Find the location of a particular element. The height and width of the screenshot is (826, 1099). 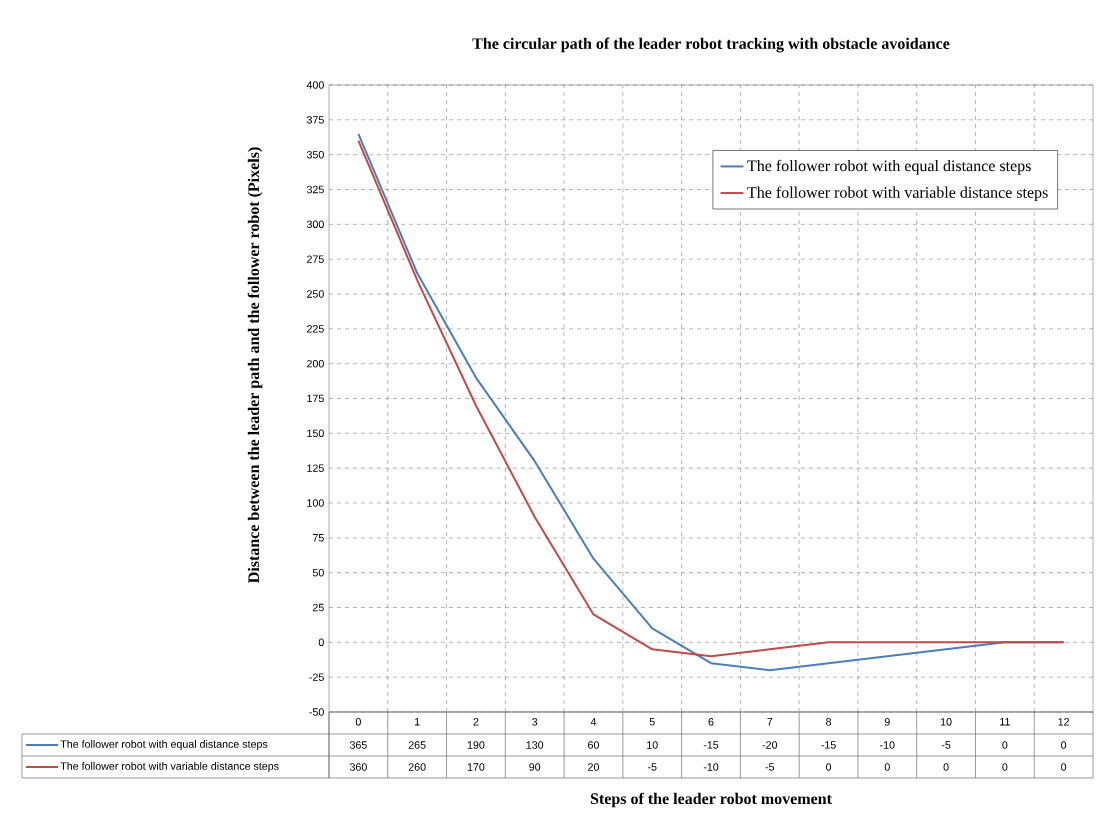

y-tick-label: 25 is located at coordinates (318, 607).